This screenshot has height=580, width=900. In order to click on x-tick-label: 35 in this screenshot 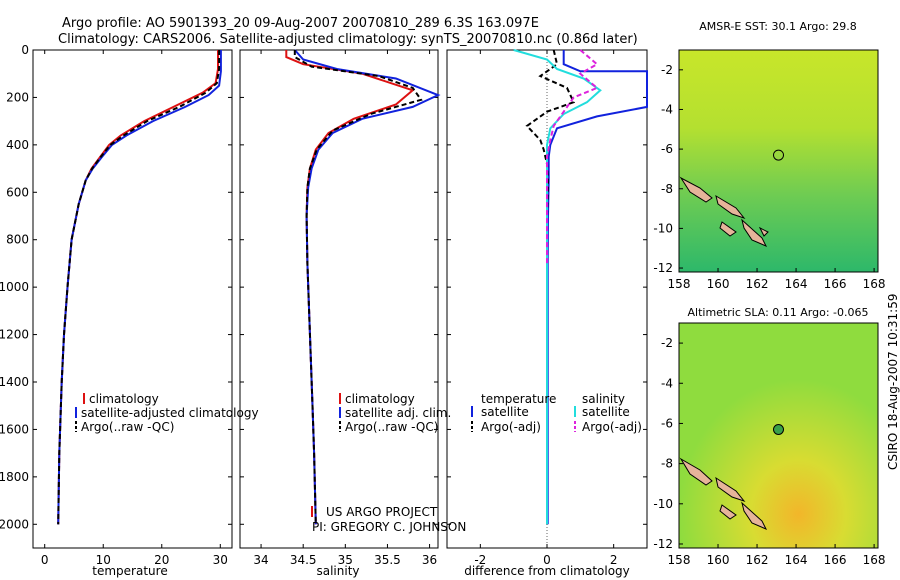, I will do `click(345, 560)`.